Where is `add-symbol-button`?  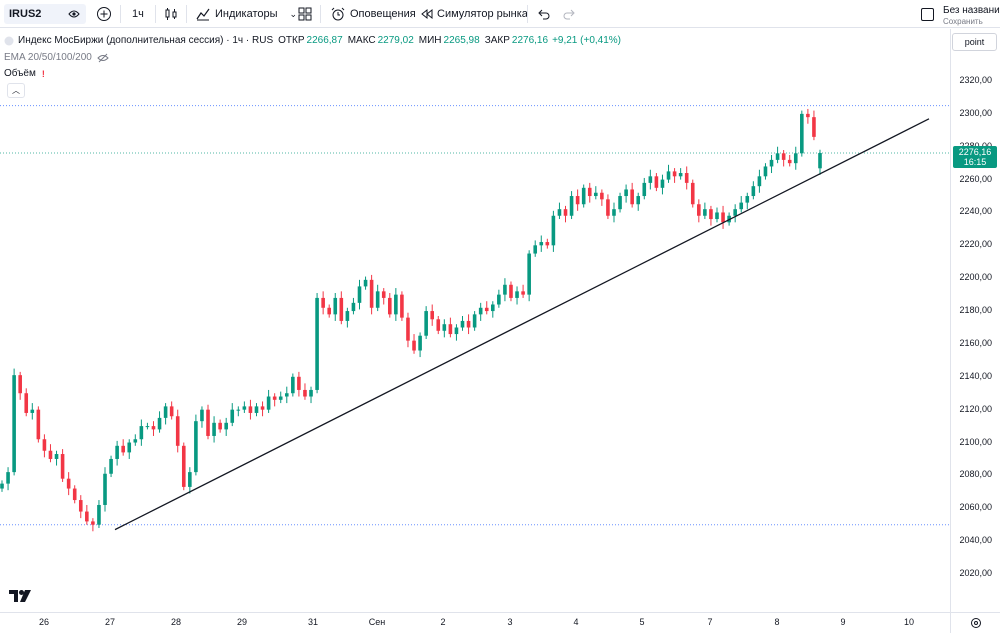
add-symbol-button is located at coordinates (104, 14).